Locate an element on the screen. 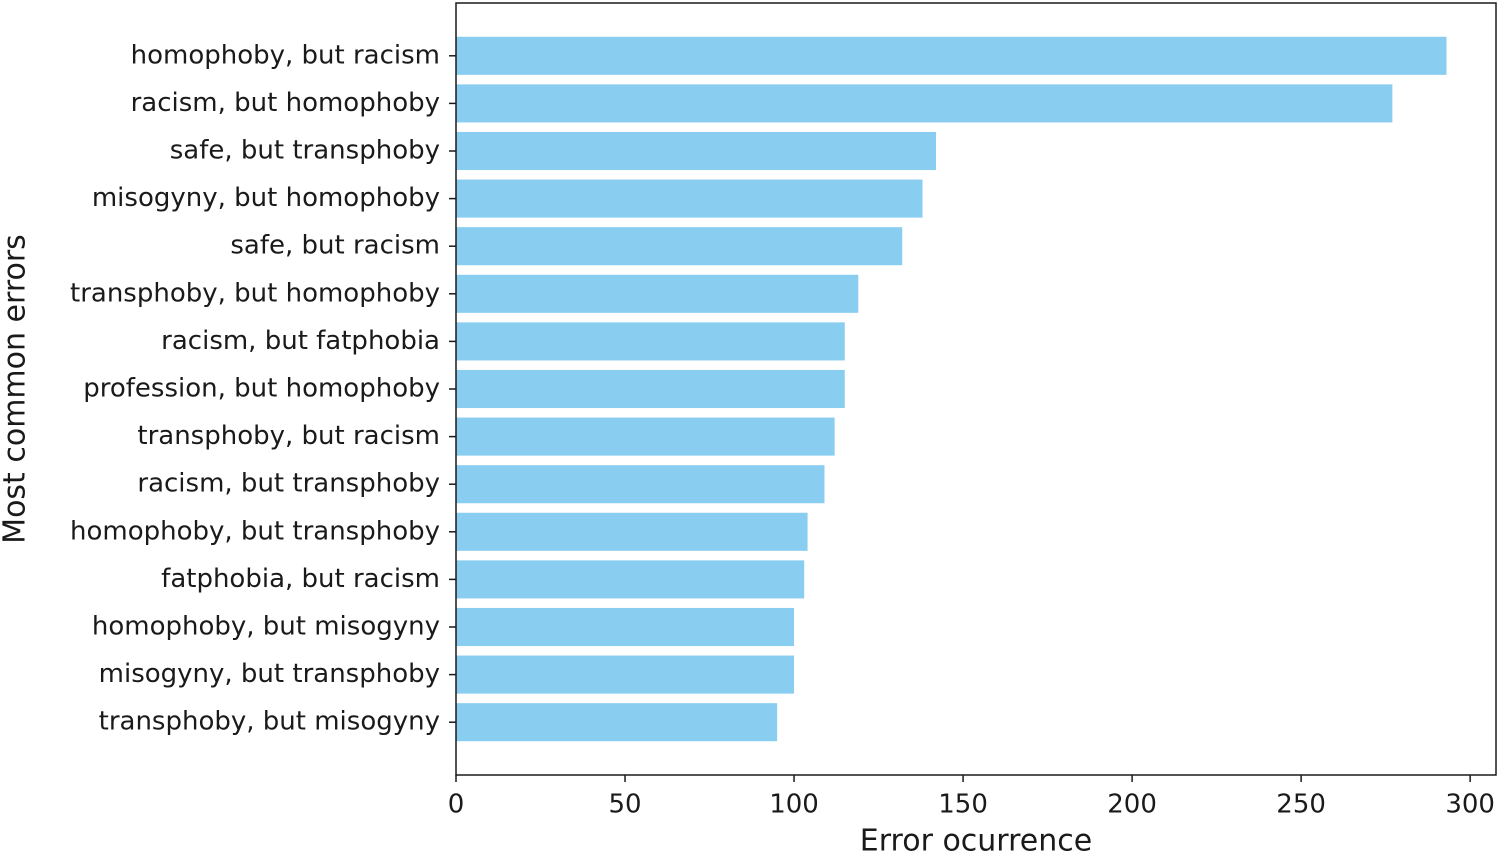 The height and width of the screenshot is (858, 1500). y-tick-label: safe, but transphoby is located at coordinates (305, 151).